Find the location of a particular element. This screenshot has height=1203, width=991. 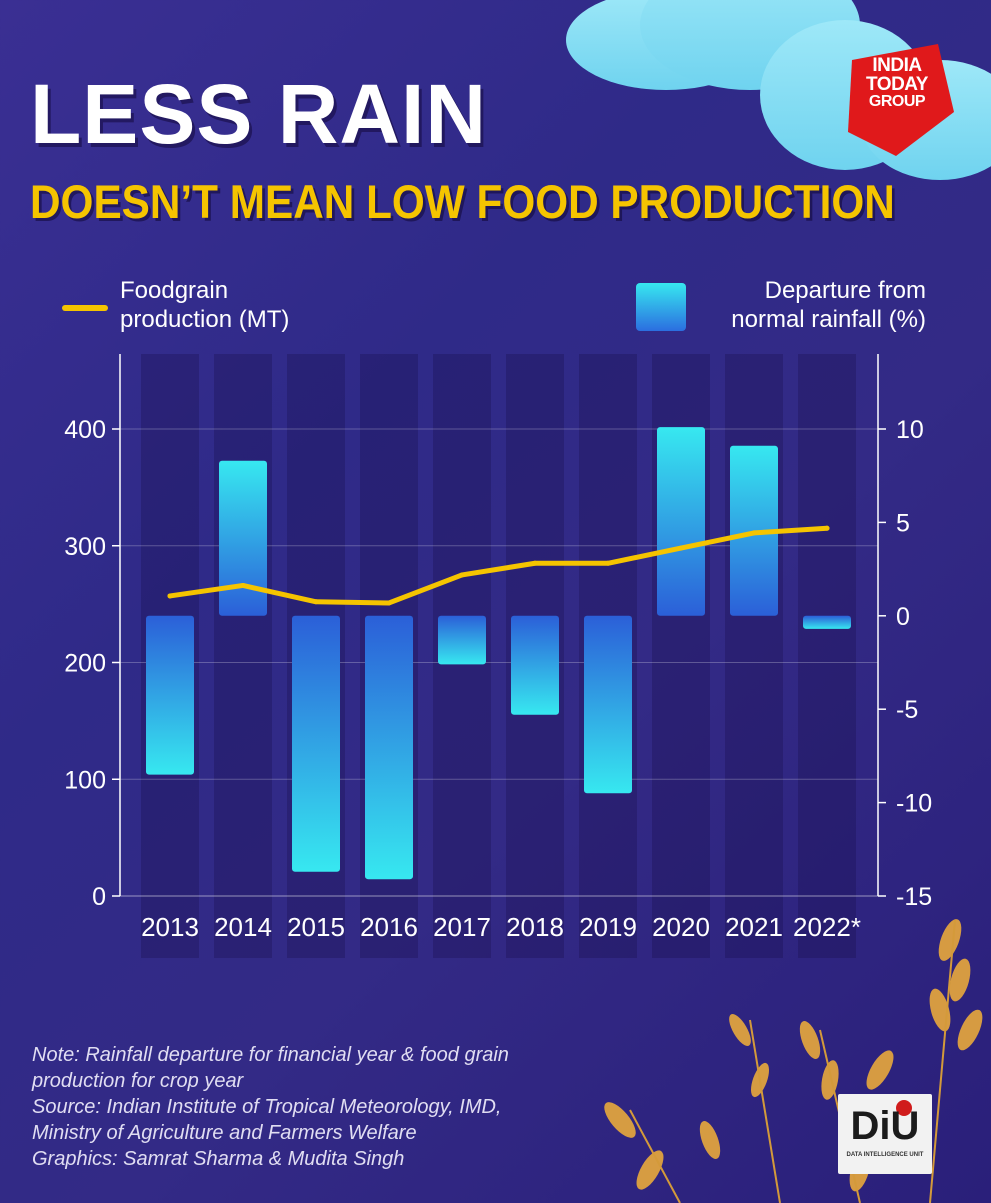

x-tick-label: 2013 is located at coordinates (170, 927).